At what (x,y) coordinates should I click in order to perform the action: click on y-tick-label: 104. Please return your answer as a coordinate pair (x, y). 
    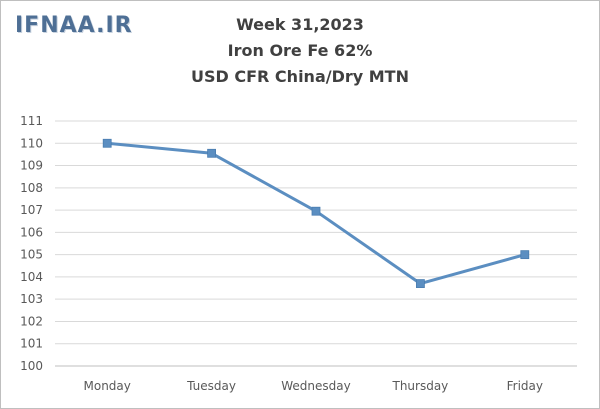
    Looking at the image, I should click on (31, 277).